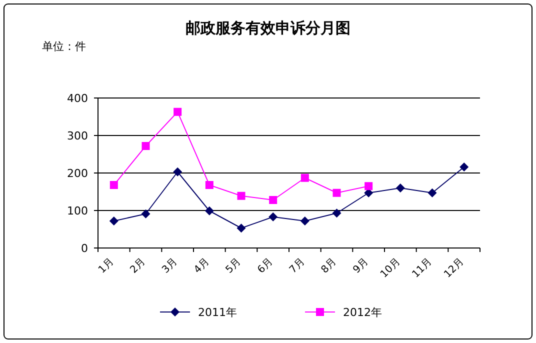 Image resolution: width=536 pixels, height=343 pixels. What do you see at coordinates (268, 28) in the screenshot?
I see `chart-title: 邮政服务有效申诉分月图` at bounding box center [268, 28].